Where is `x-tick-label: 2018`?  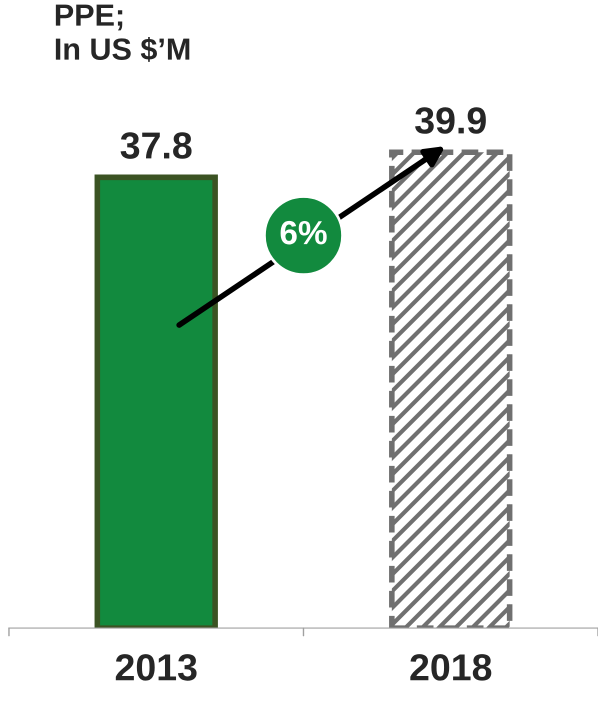 x-tick-label: 2018 is located at coordinates (451, 667).